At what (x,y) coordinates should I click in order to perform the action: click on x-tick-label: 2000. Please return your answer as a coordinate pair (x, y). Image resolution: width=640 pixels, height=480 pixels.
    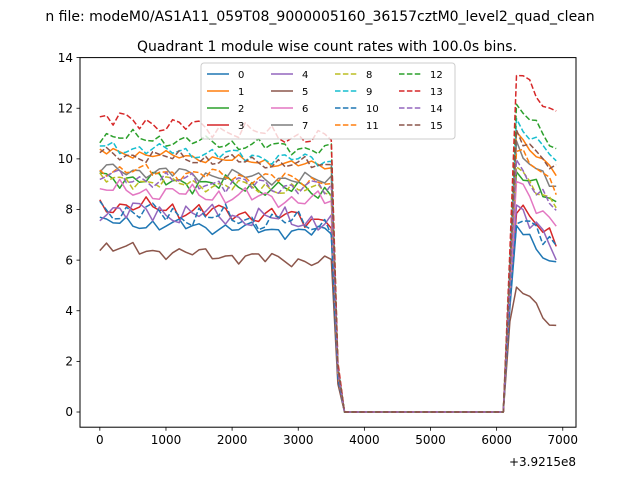
    Looking at the image, I should click on (232, 440).